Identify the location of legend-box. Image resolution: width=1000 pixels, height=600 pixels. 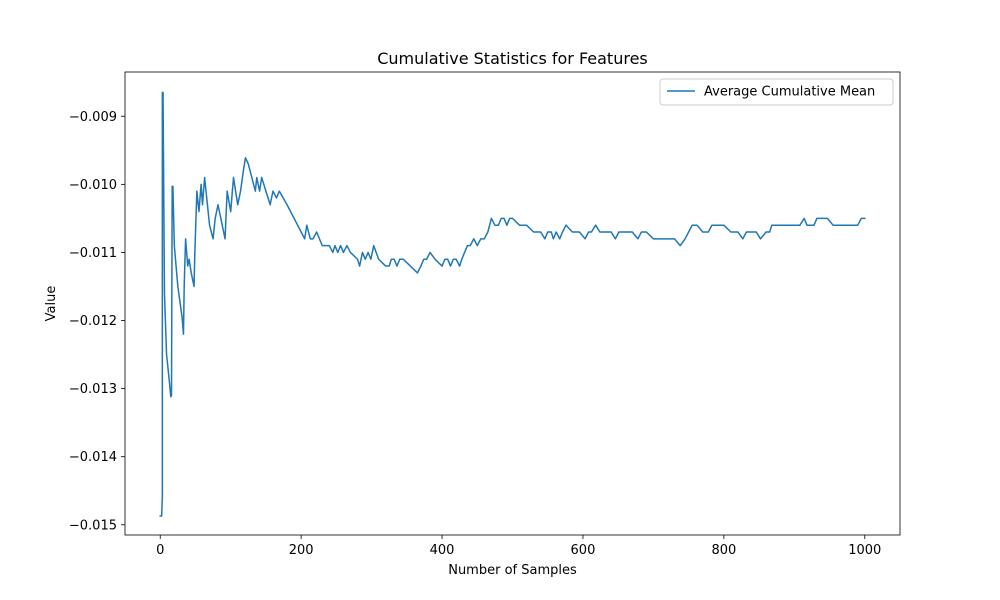
(776, 92).